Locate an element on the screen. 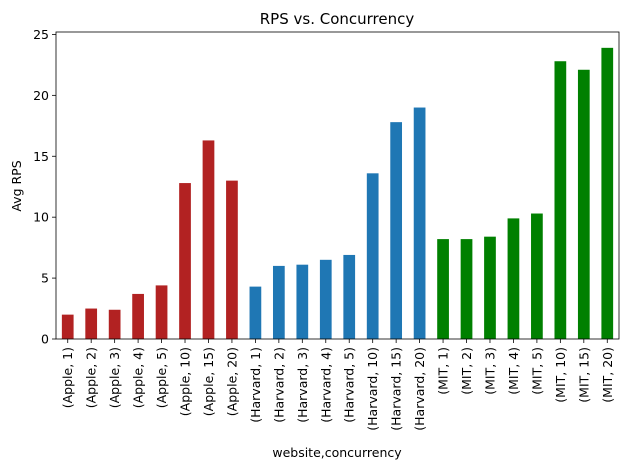 Image resolution: width=630 pixels, height=470 pixels. x-tick-label: (MIT, 3) is located at coordinates (489, 371).